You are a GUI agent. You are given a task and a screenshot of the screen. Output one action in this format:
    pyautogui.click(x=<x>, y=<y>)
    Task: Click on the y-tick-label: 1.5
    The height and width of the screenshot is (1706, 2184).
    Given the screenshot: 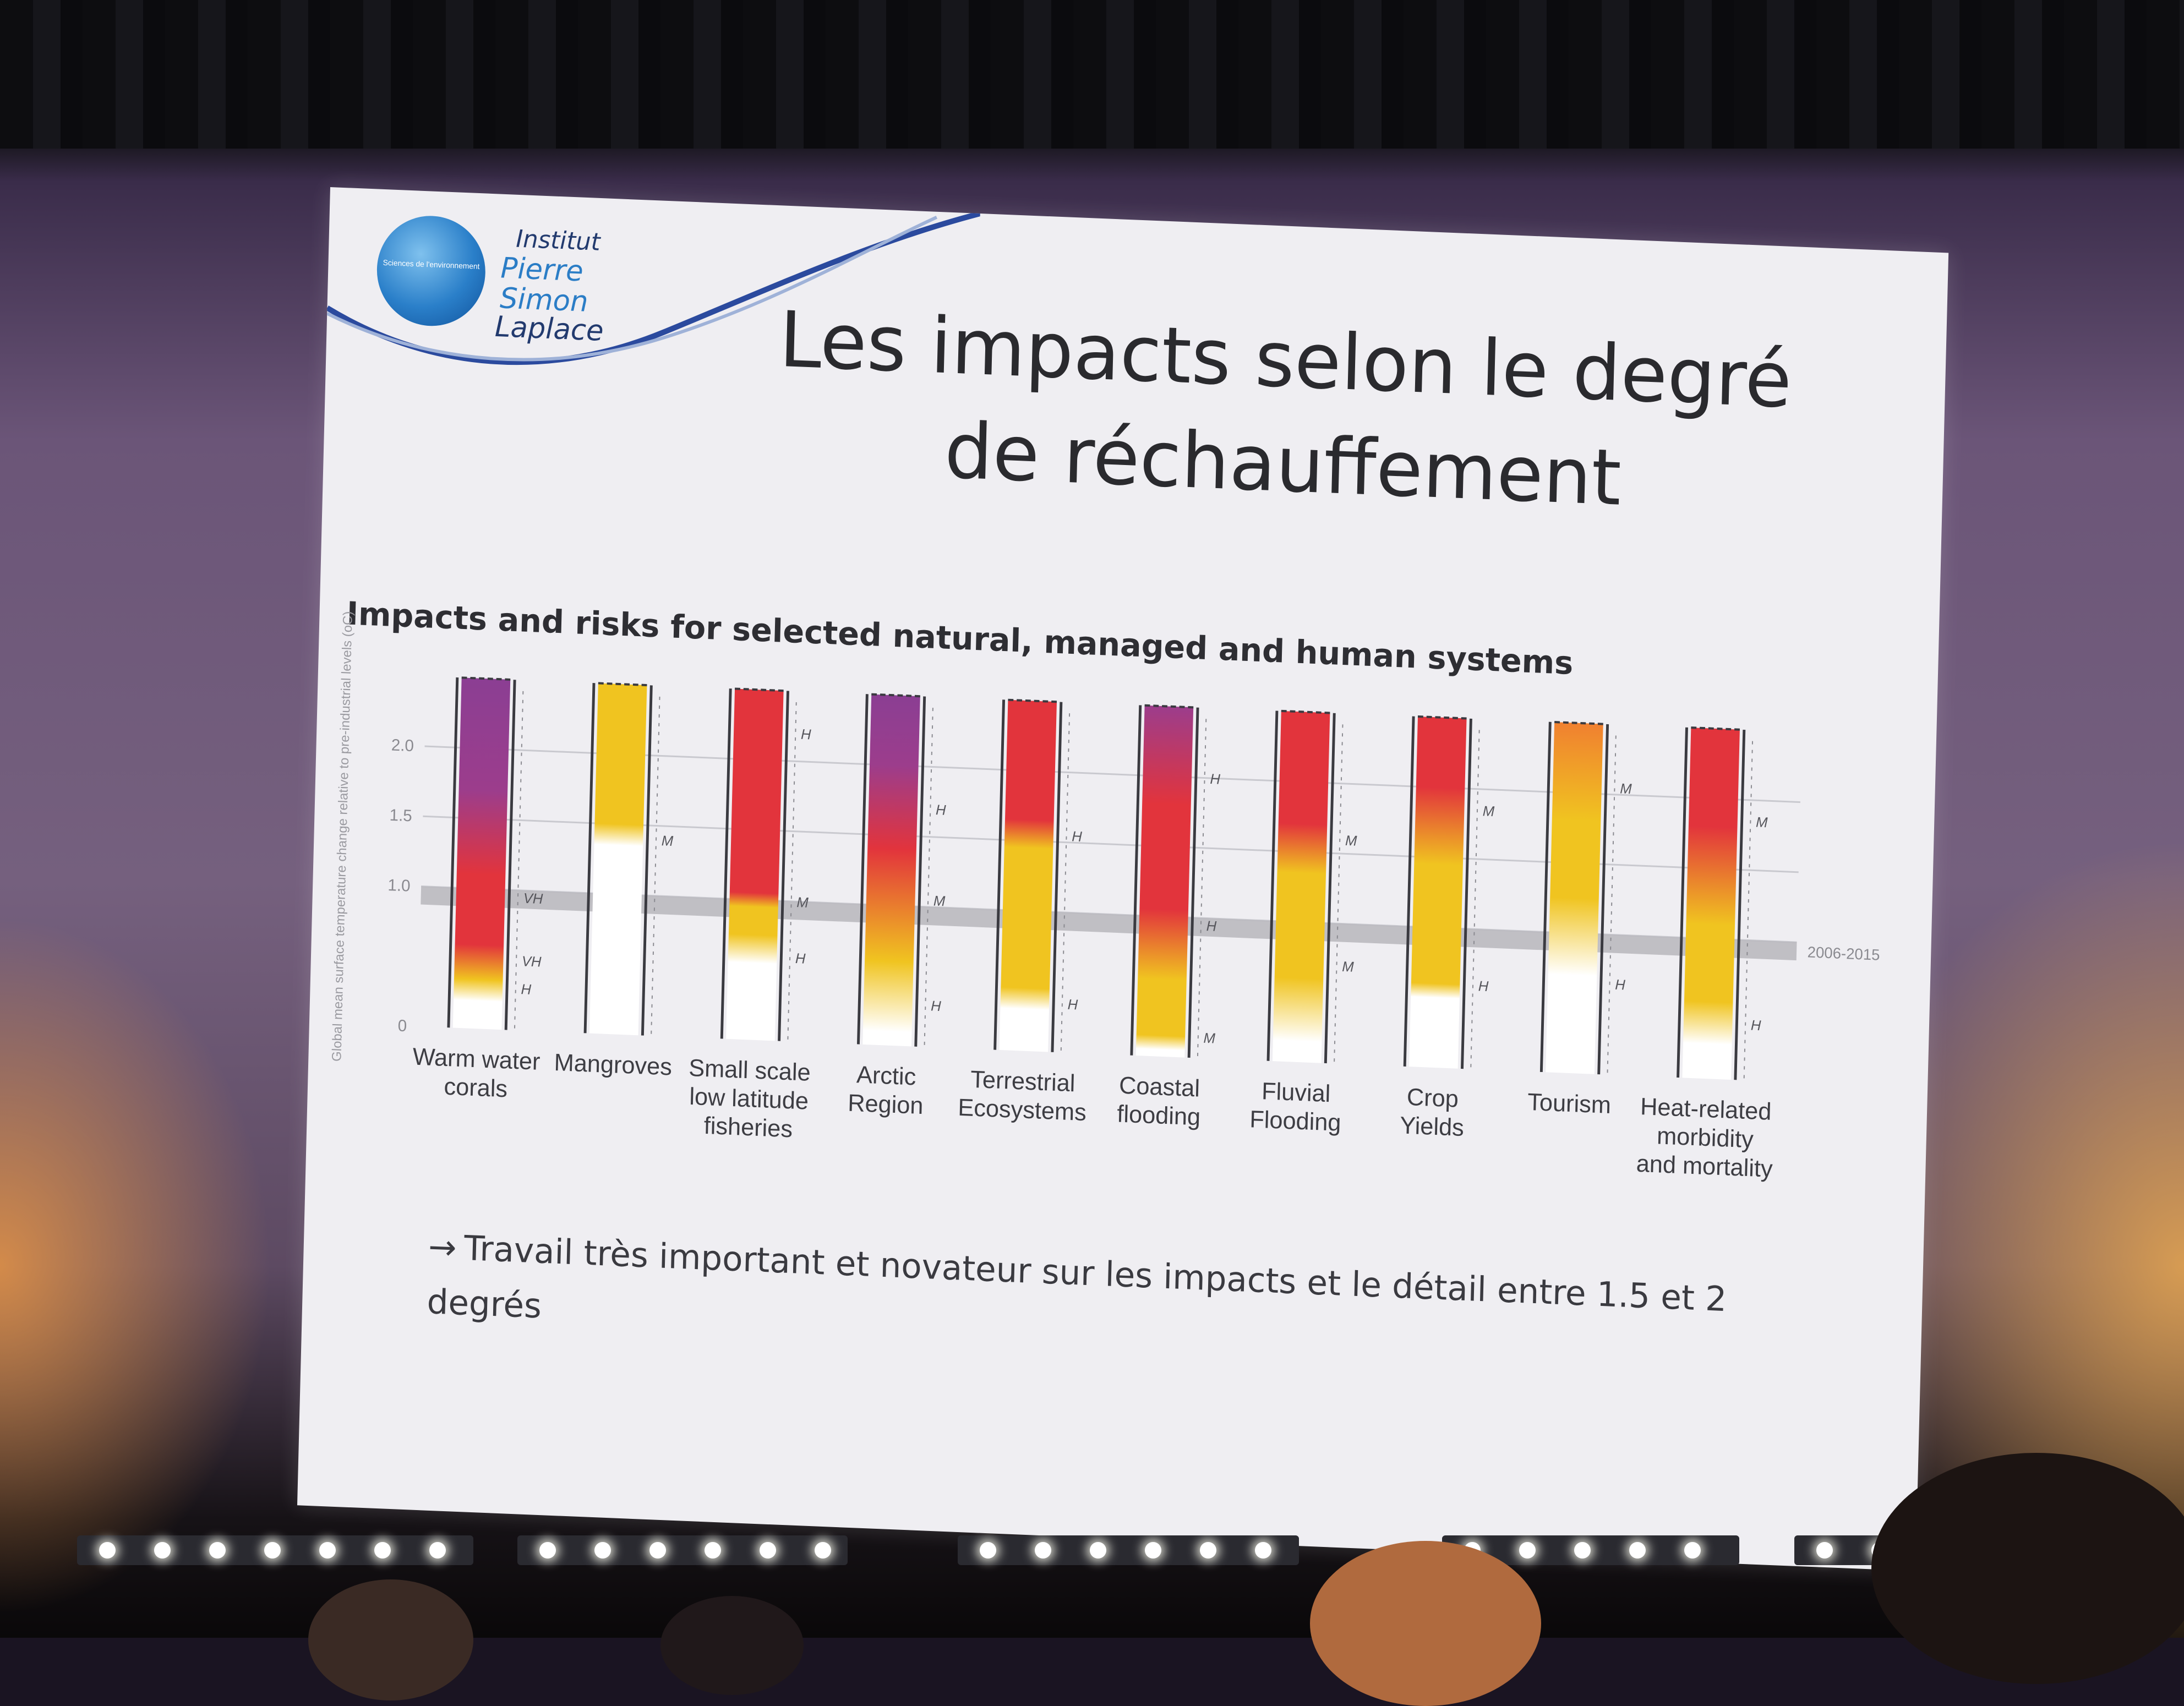 What is the action you would take?
    pyautogui.click(x=400, y=815)
    